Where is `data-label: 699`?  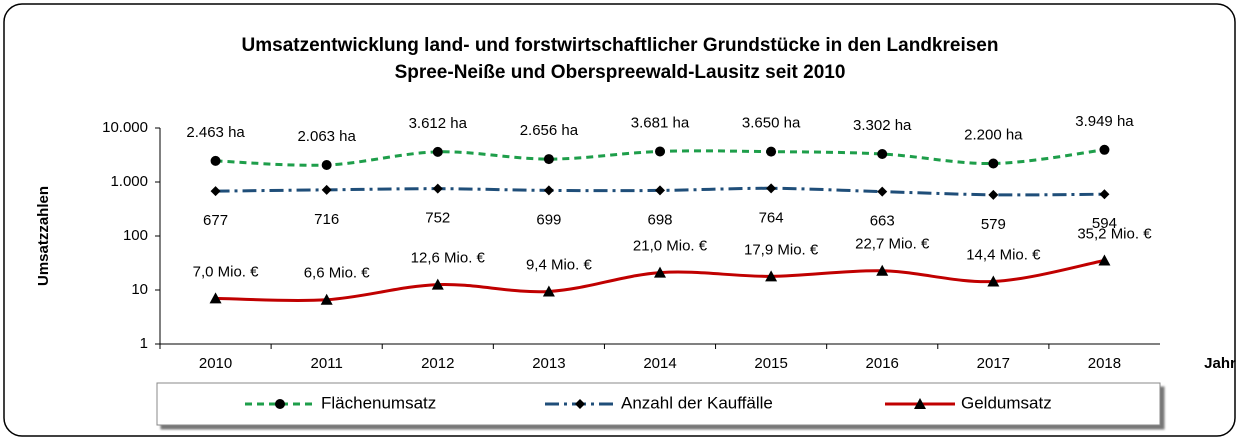 data-label: 699 is located at coordinates (548, 219).